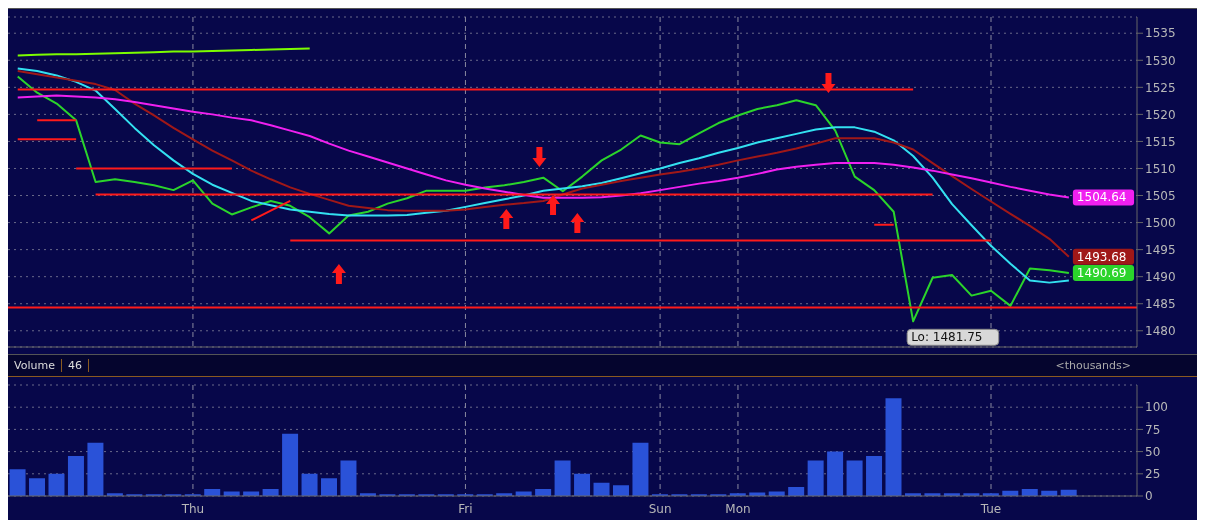 The width and height of the screenshot is (1205, 522). What do you see at coordinates (75, 365) in the screenshot?
I see `text: 46` at bounding box center [75, 365].